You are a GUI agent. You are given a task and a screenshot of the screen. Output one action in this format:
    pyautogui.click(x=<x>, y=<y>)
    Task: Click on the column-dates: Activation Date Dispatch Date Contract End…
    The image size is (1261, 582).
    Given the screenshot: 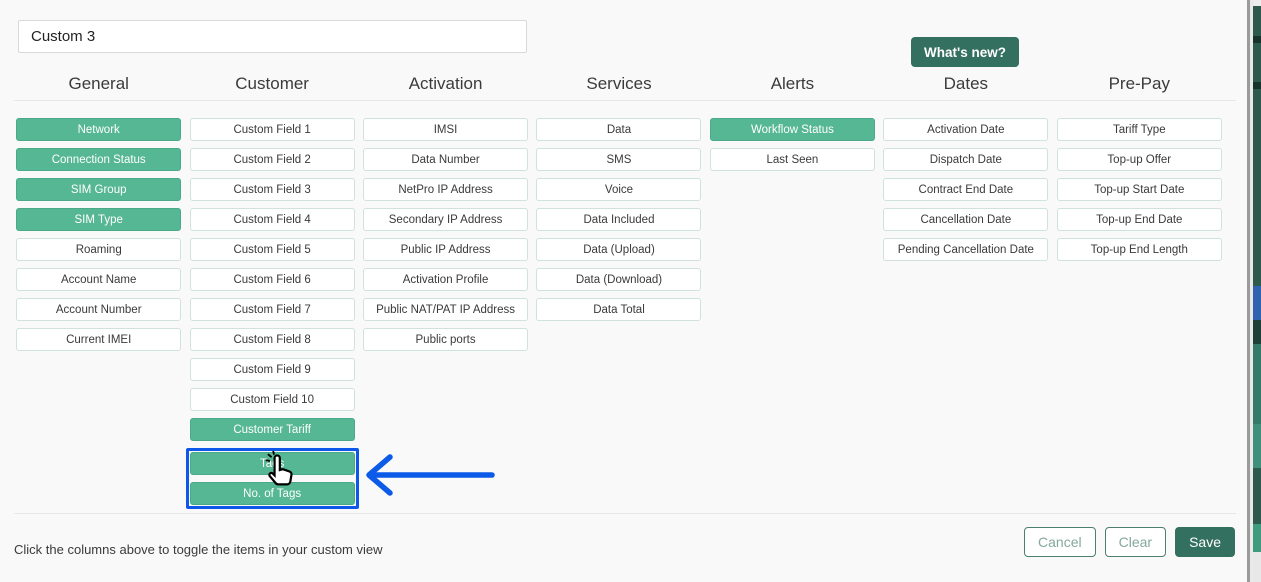 What is the action you would take?
    pyautogui.click(x=965, y=189)
    